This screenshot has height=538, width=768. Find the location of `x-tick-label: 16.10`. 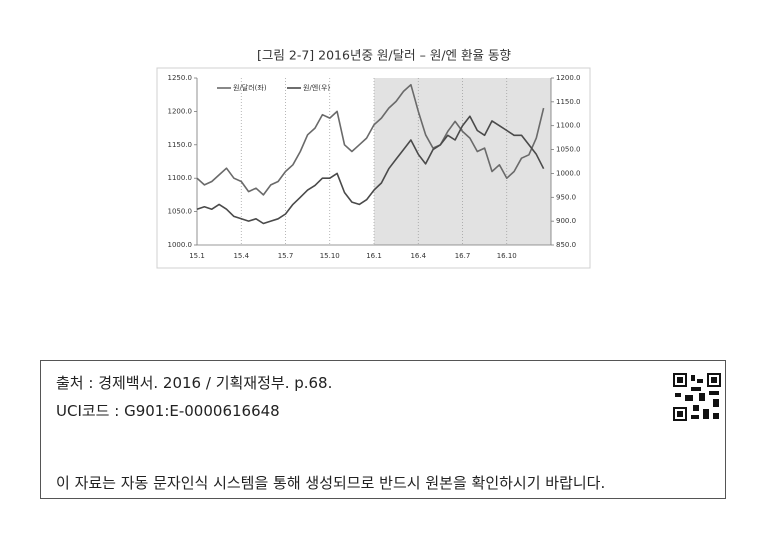

x-tick-label: 16.10 is located at coordinates (507, 256).